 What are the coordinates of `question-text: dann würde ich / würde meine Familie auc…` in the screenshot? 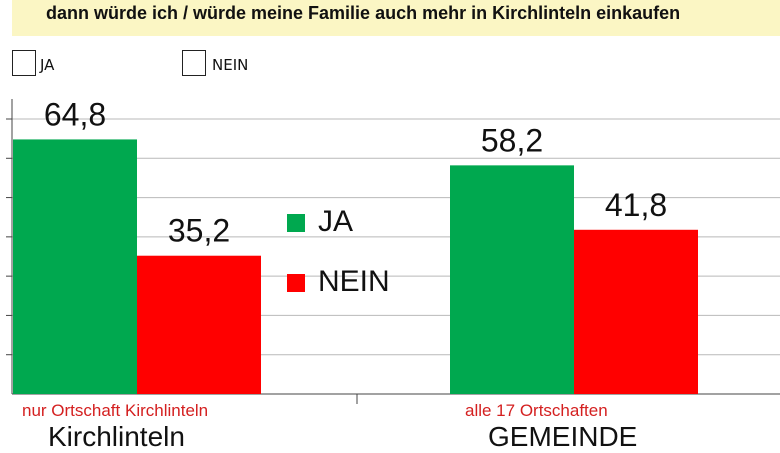 It's located at (363, 12).